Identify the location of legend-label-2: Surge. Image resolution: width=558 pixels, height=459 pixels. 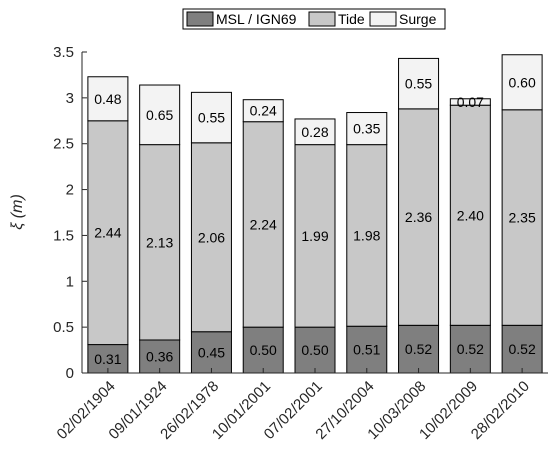
(418, 19).